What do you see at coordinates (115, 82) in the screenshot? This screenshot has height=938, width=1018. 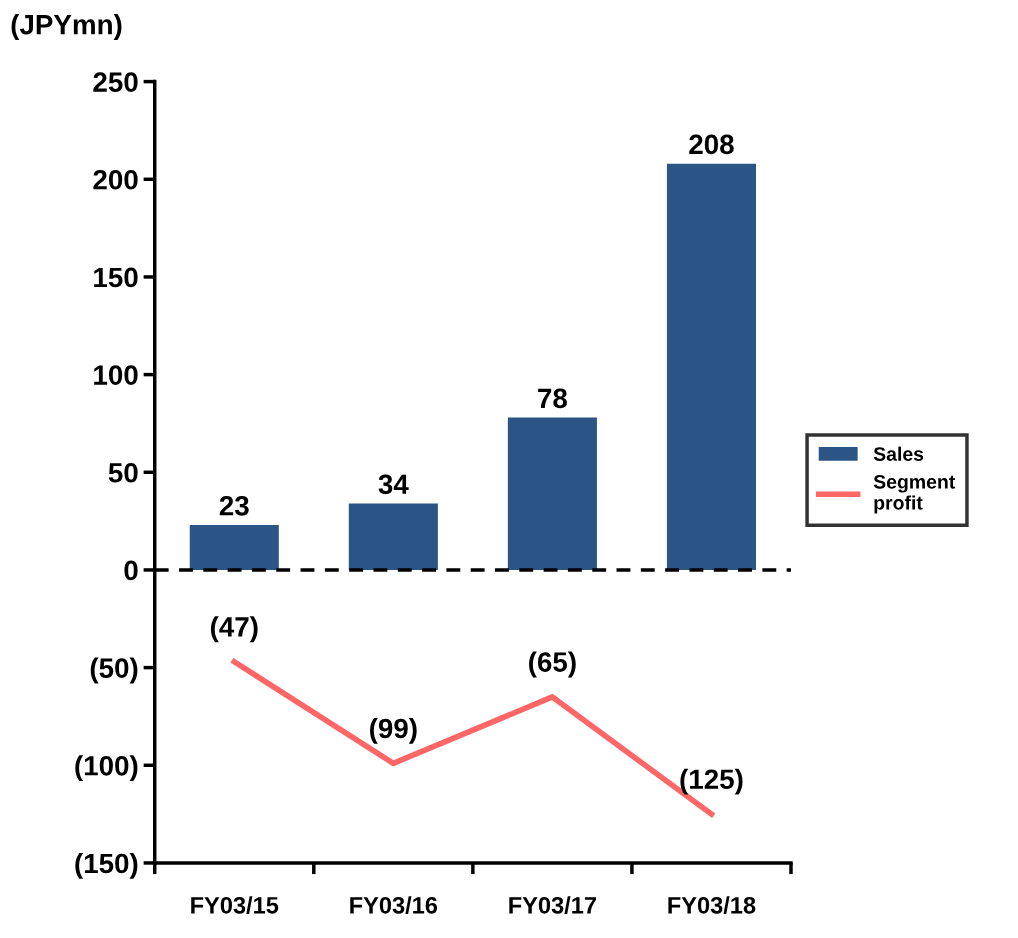 I see `y-tick-label: 250` at bounding box center [115, 82].